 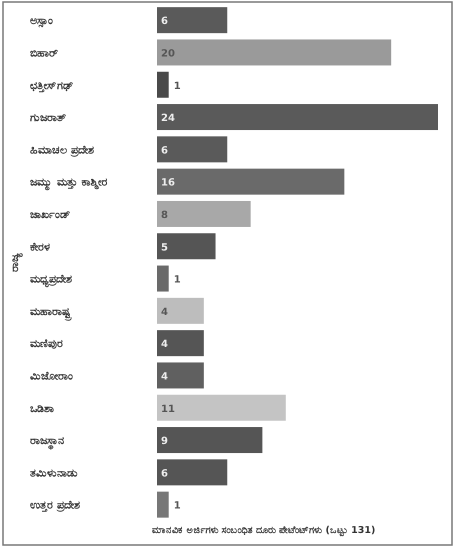 What do you see at coordinates (46, 343) in the screenshot?
I see `y-tick-label: ಮಣಿಪುರ` at bounding box center [46, 343].